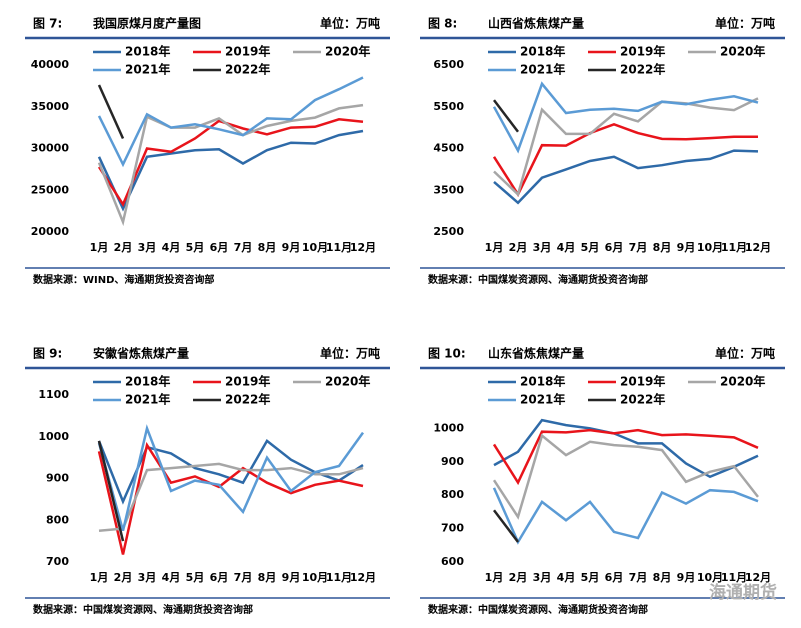 This screenshot has height=628, width=801. What do you see at coordinates (123, 279) in the screenshot?
I see `source-note: 数据来源：WIND、海通期货投资咨询部` at bounding box center [123, 279].